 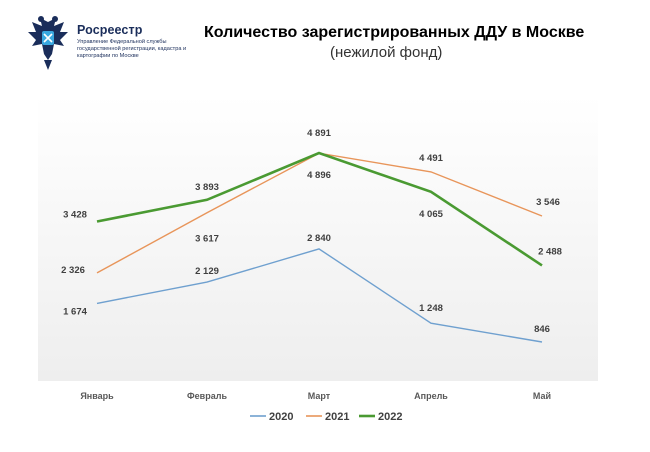 What do you see at coordinates (73, 270) in the screenshot?
I see `data-label-2021-0: 2 326` at bounding box center [73, 270].